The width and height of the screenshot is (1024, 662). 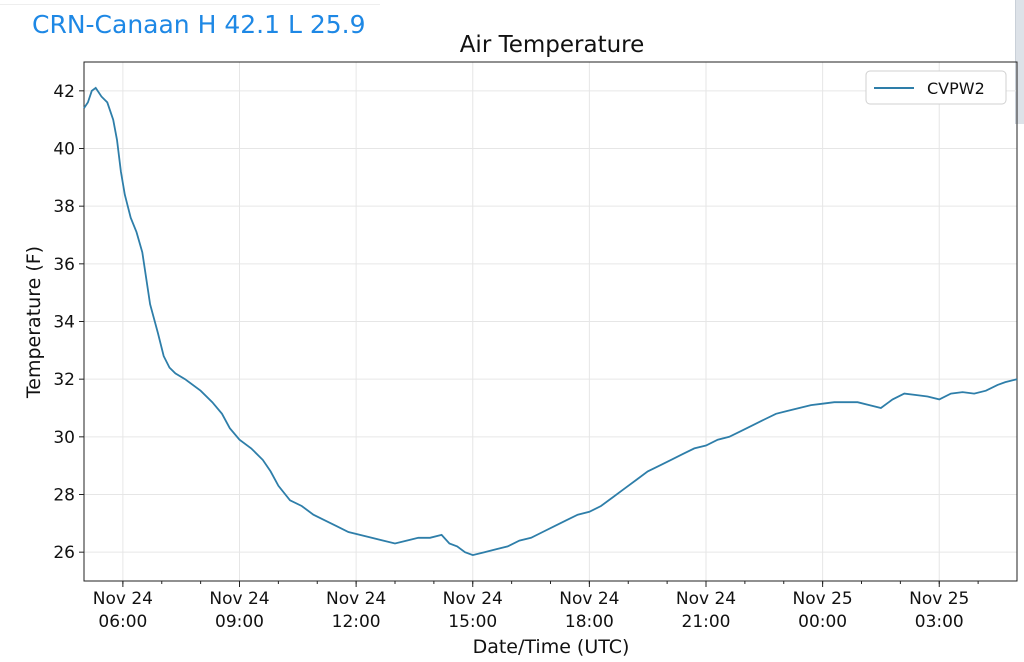 What do you see at coordinates (64, 323) in the screenshot?
I see `y-tick-label: 34` at bounding box center [64, 323].